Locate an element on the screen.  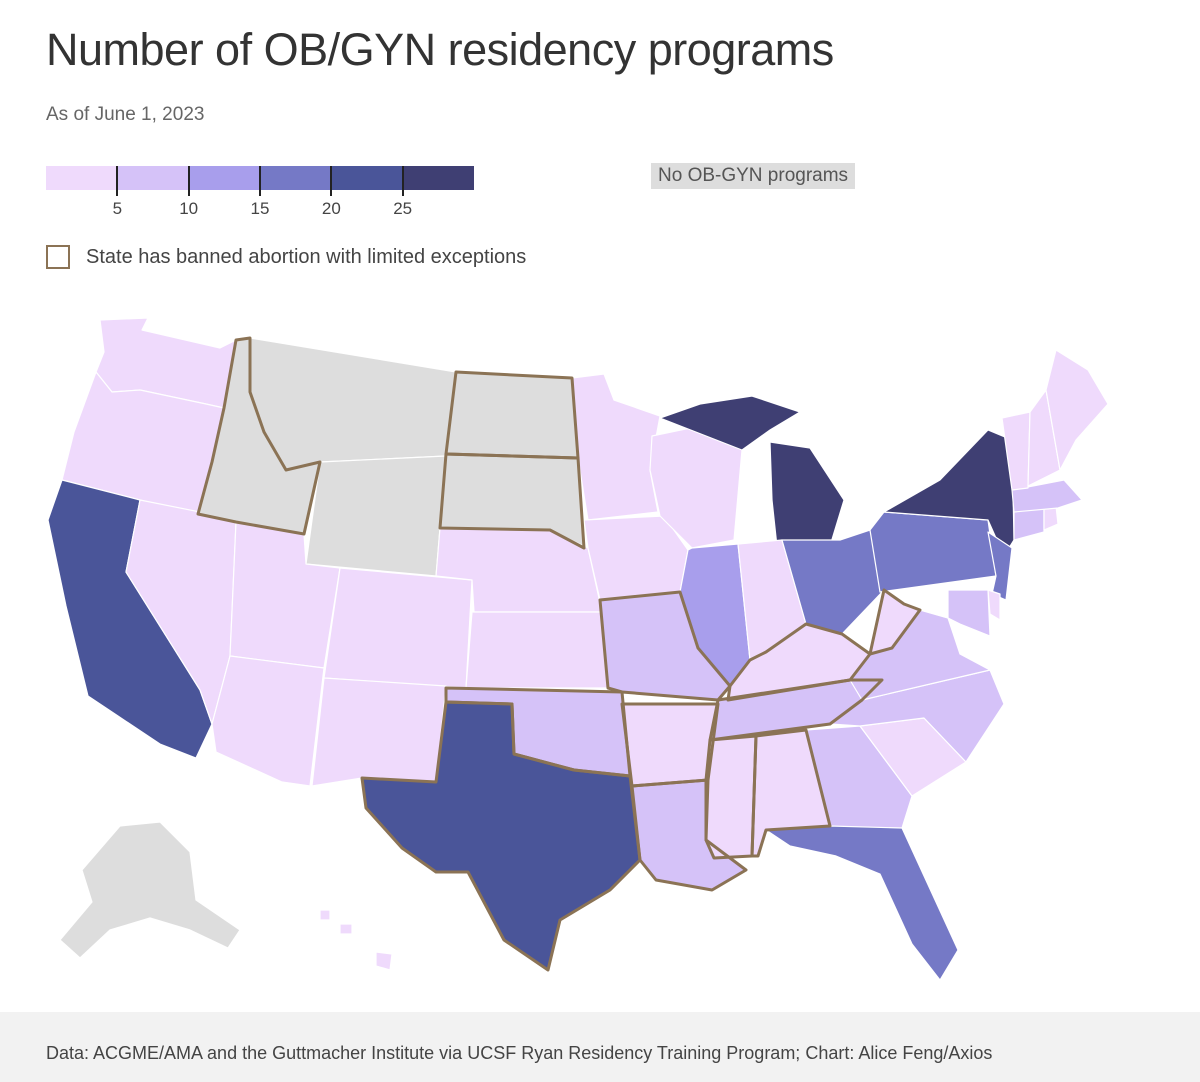
color-scale-bar is located at coordinates (260, 178).